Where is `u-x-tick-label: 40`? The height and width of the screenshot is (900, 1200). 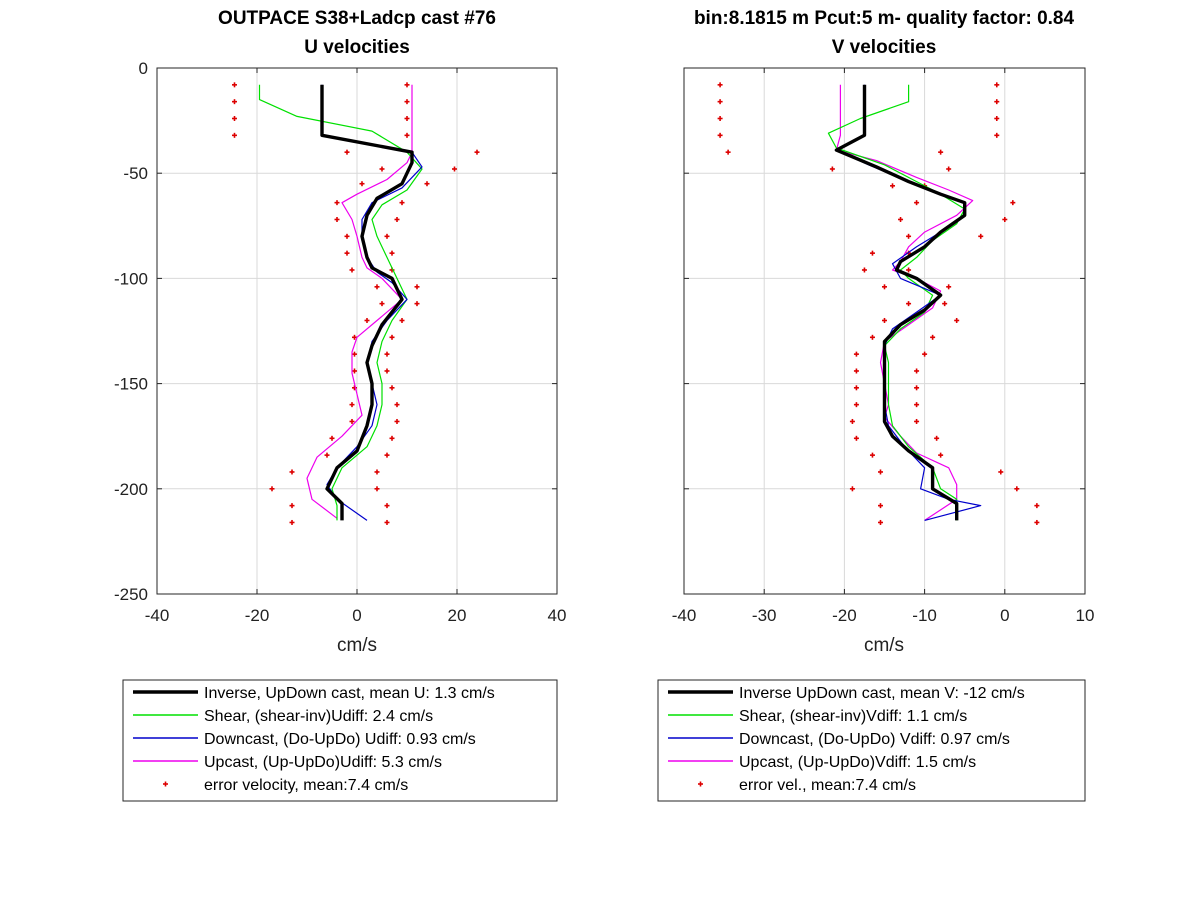
u-x-tick-label: 40 is located at coordinates (557, 615).